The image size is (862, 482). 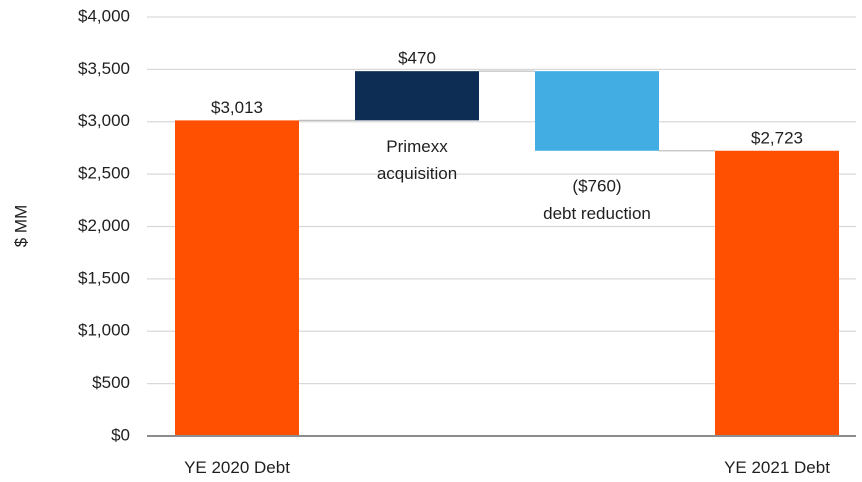 I want to click on y-tick-label: $1,500, so click(x=104, y=277).